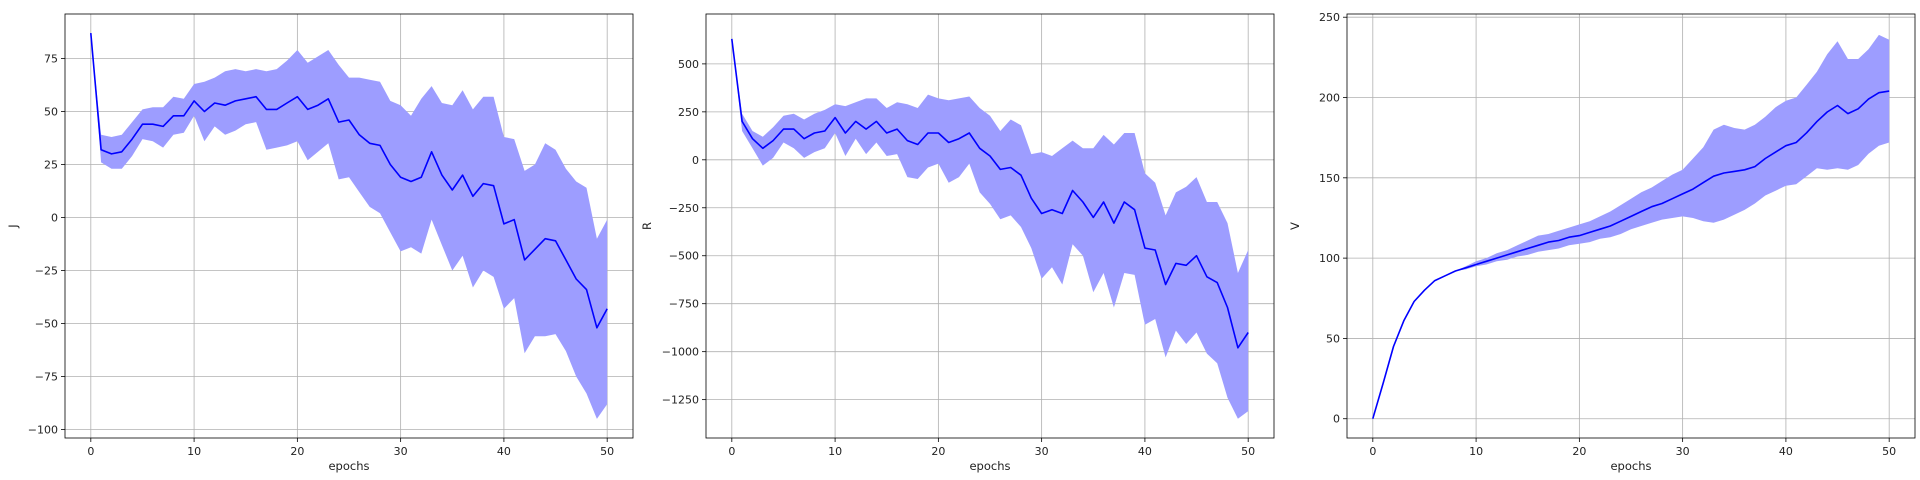  Describe the element at coordinates (684, 208) in the screenshot. I see `y-tick-label: −250` at that location.